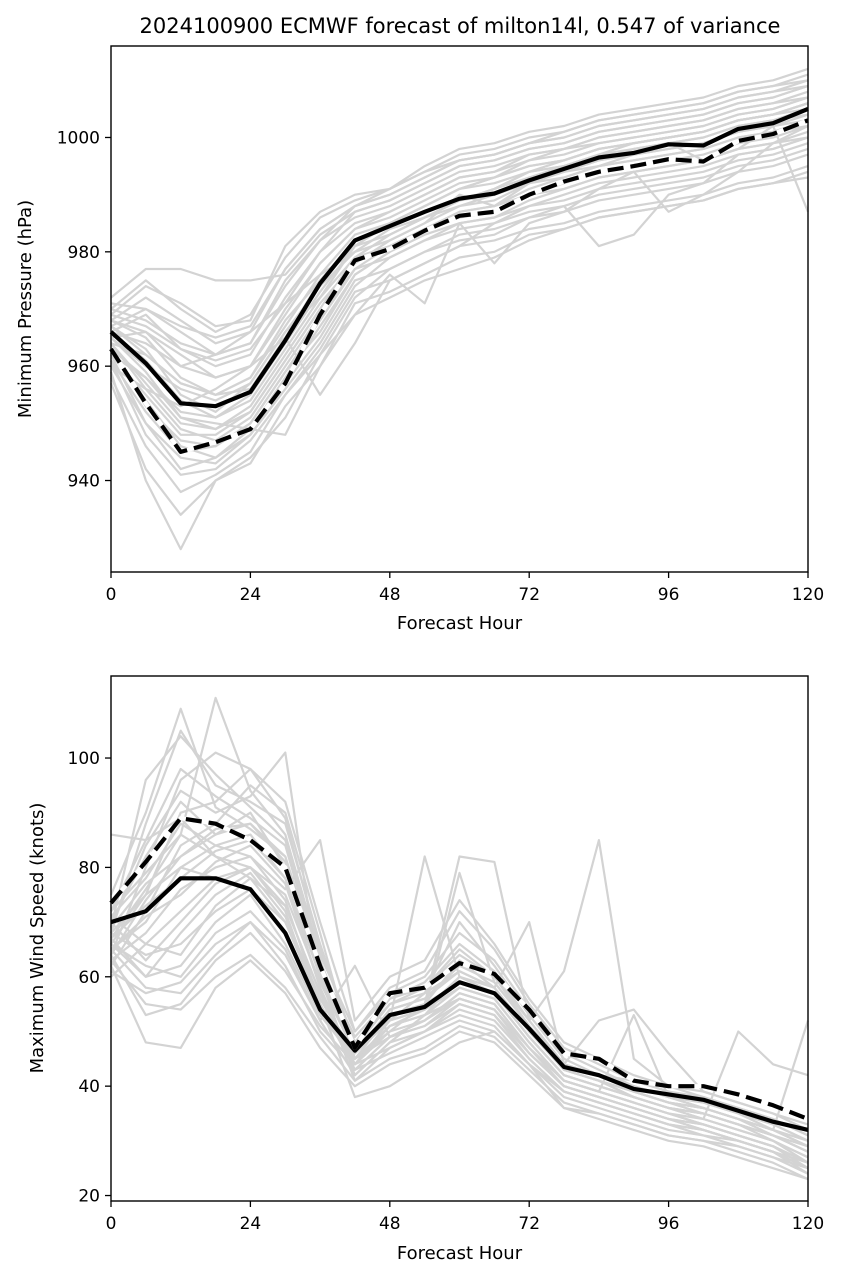 This screenshot has width=856, height=1279. Describe the element at coordinates (669, 1224) in the screenshot. I see `wind-x-tick-label: 96` at that location.